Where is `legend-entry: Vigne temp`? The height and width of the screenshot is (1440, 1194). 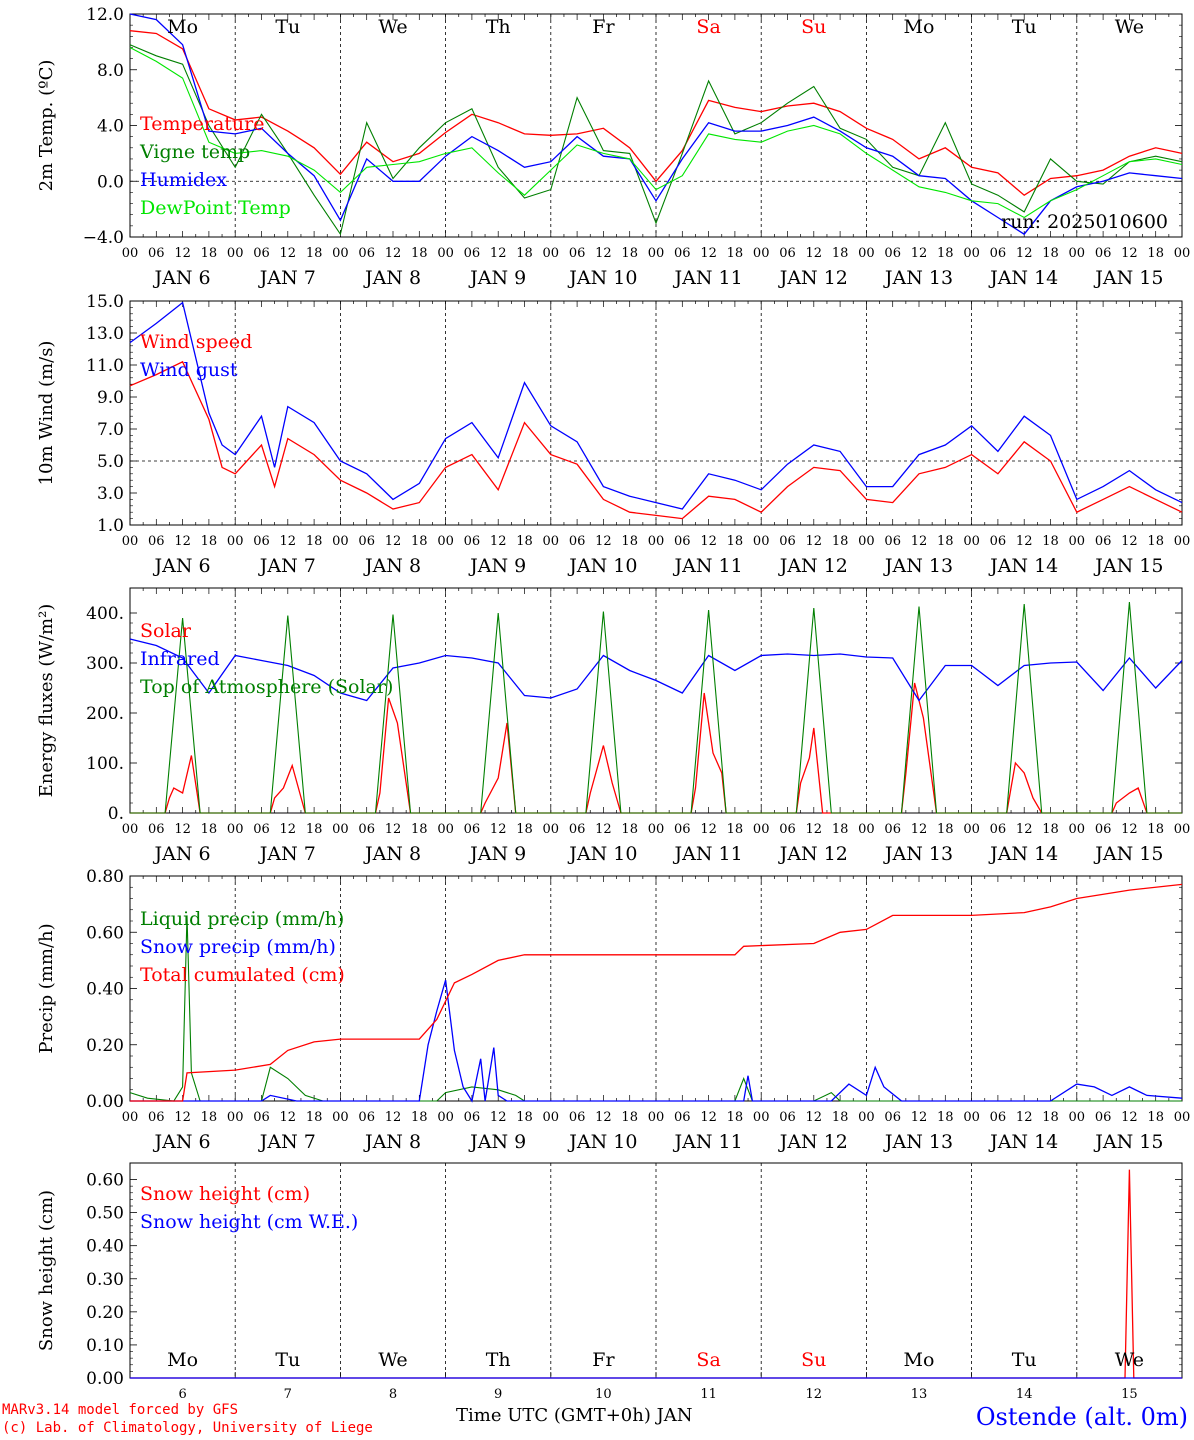 legend-entry: Vigne temp is located at coordinates (194, 152).